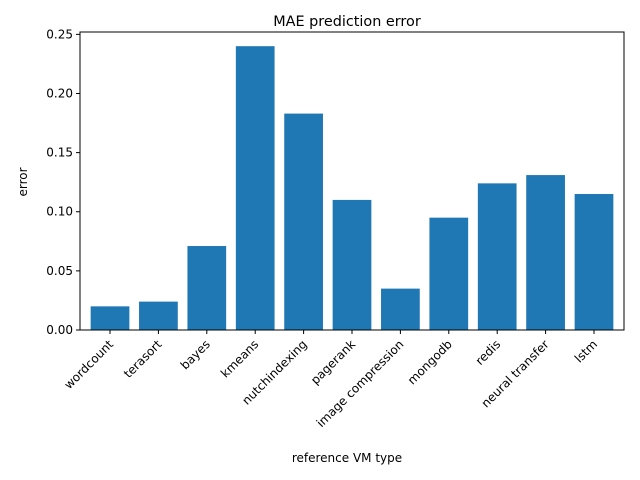 This screenshot has height=480, width=640. What do you see at coordinates (207, 288) in the screenshot?
I see `bar-bayes` at bounding box center [207, 288].